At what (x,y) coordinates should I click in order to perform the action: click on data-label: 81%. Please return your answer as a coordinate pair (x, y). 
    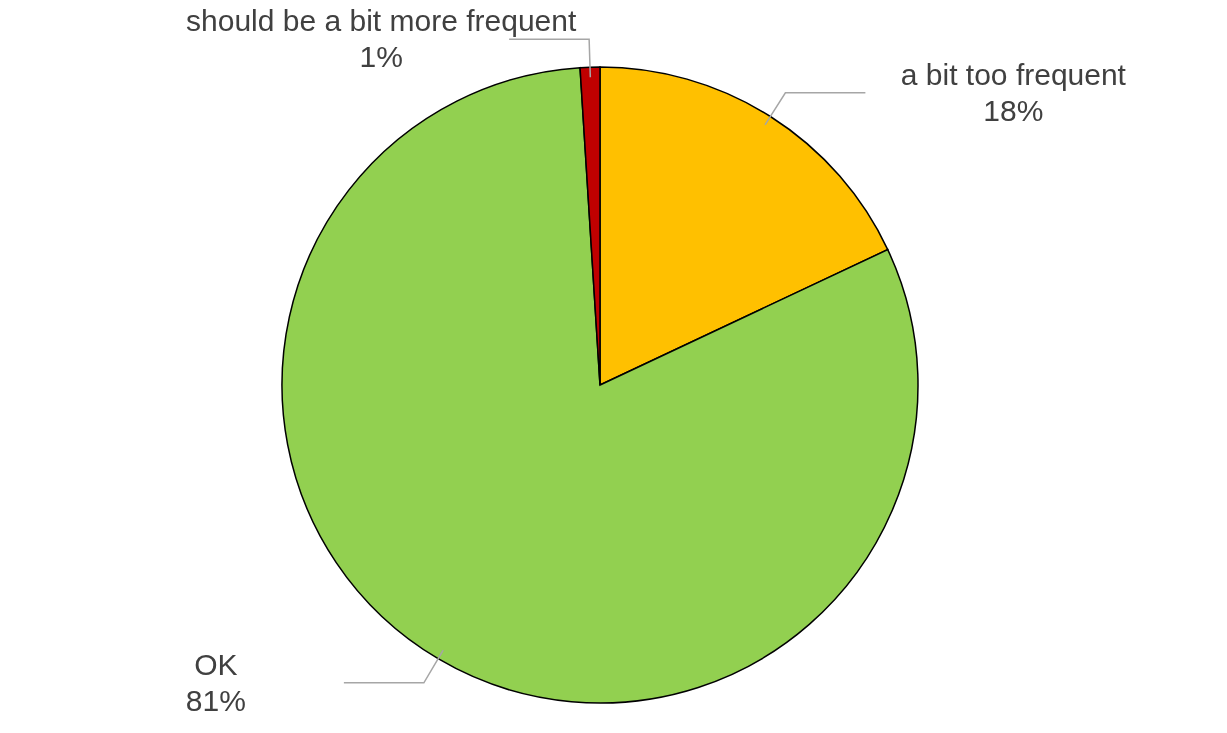
    Looking at the image, I should click on (215, 700).